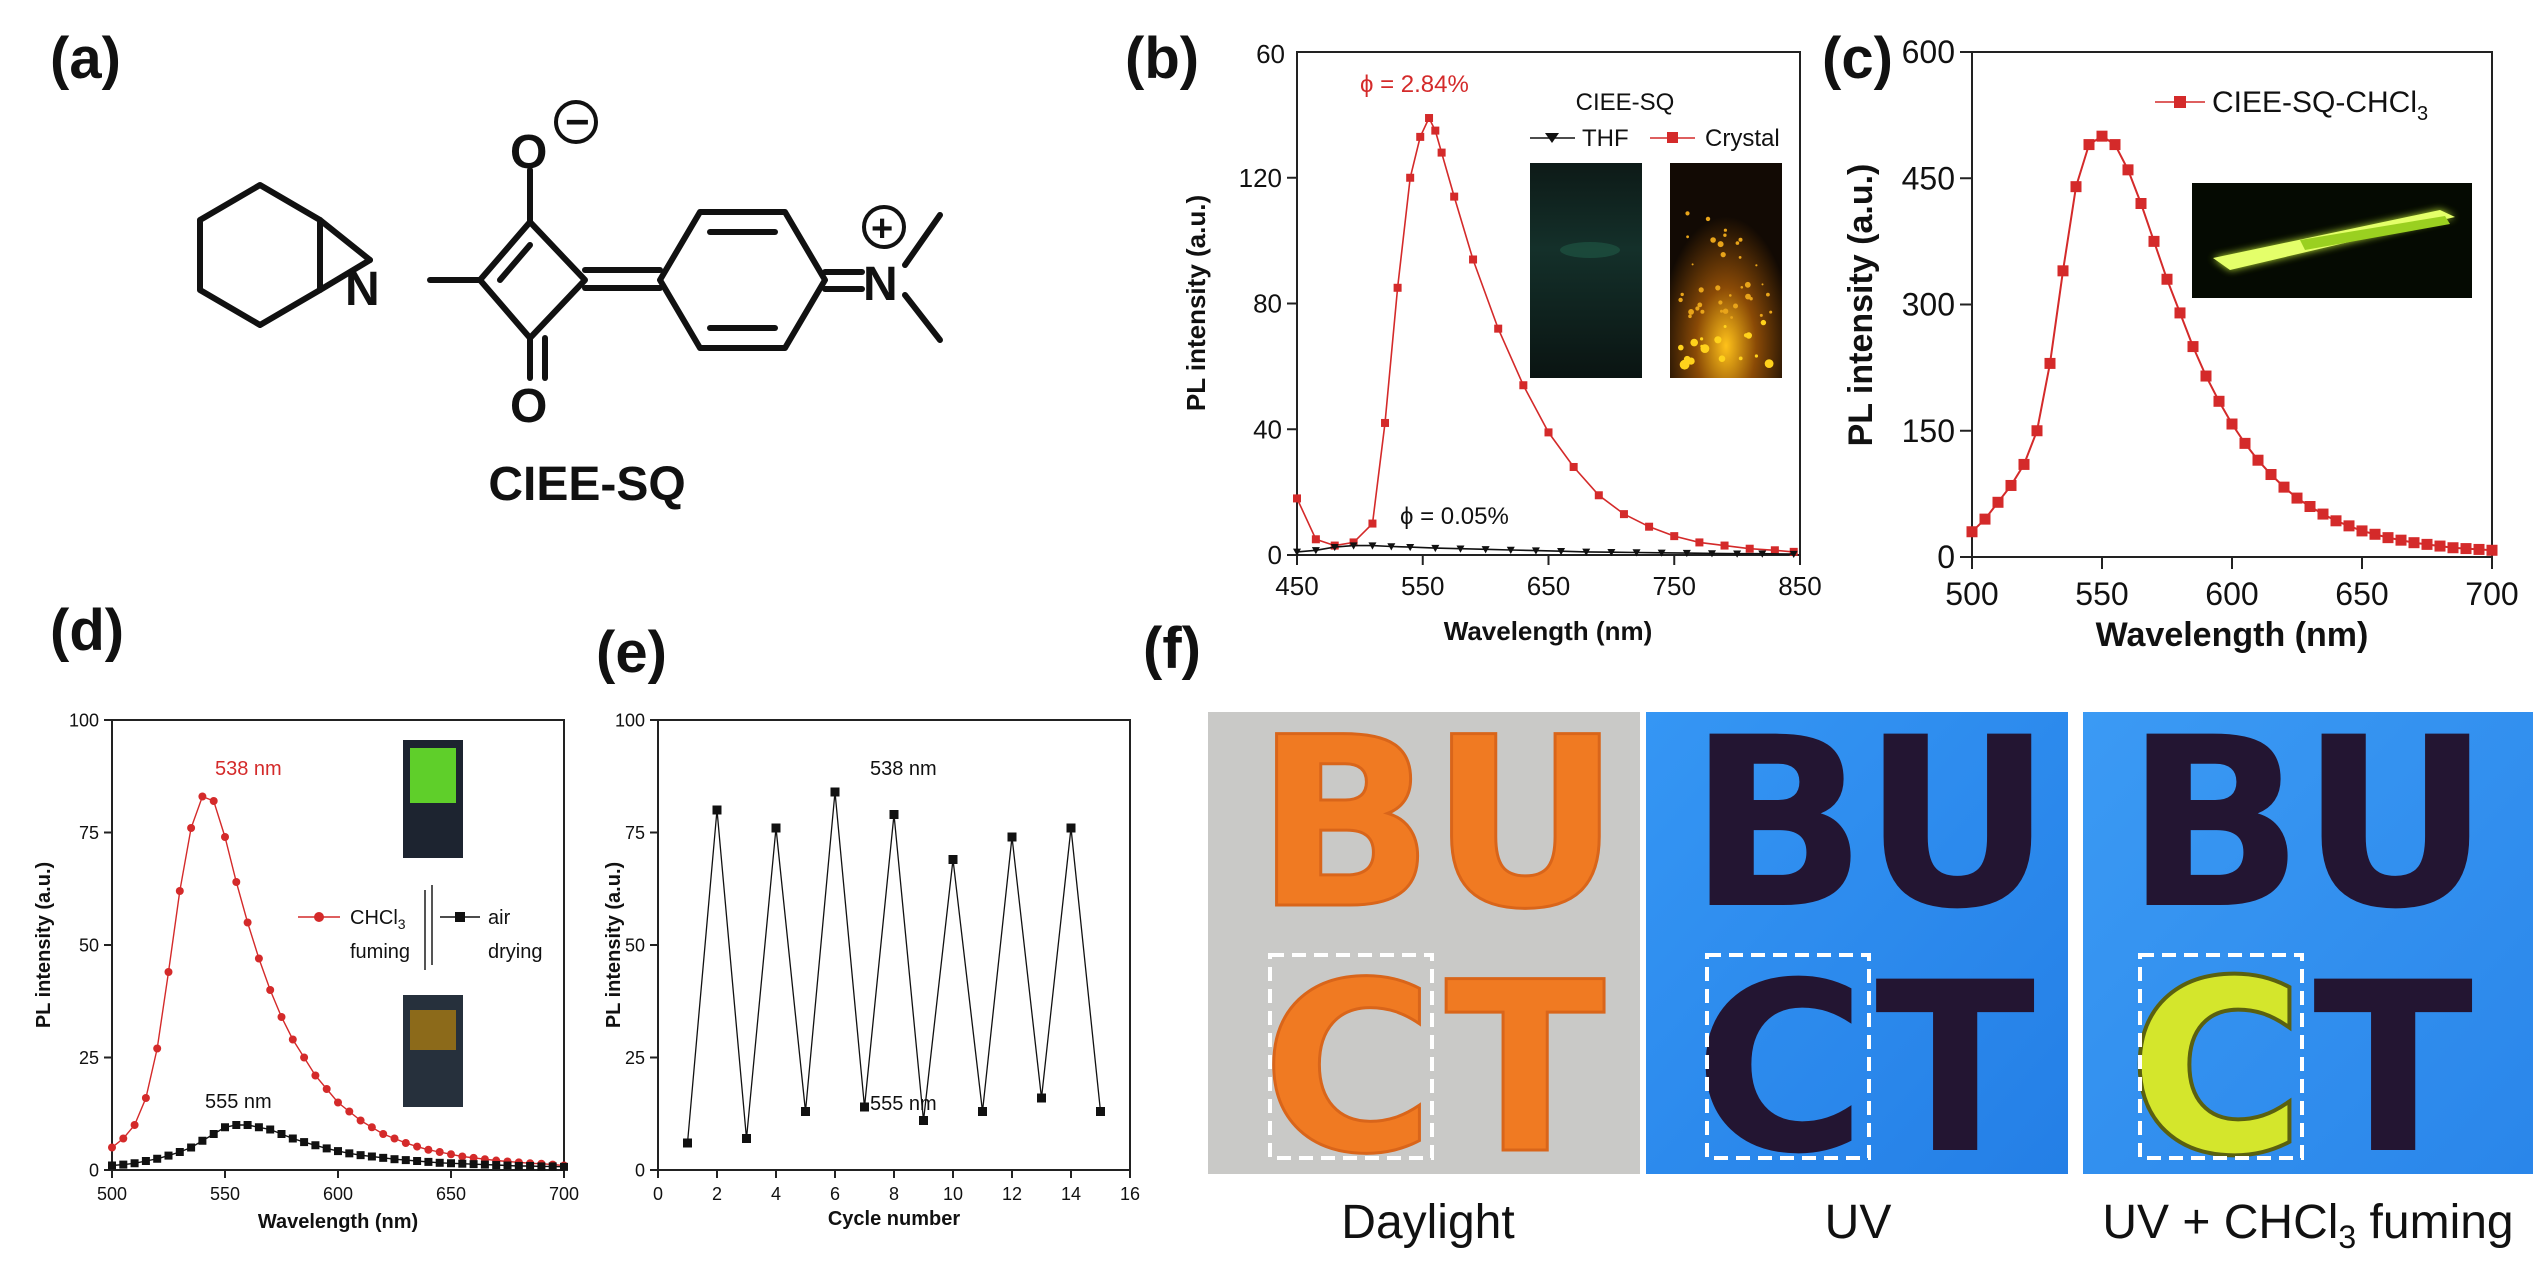  What do you see at coordinates (1427, 1222) in the screenshot?
I see `caption-daylight: Daylight` at bounding box center [1427, 1222].